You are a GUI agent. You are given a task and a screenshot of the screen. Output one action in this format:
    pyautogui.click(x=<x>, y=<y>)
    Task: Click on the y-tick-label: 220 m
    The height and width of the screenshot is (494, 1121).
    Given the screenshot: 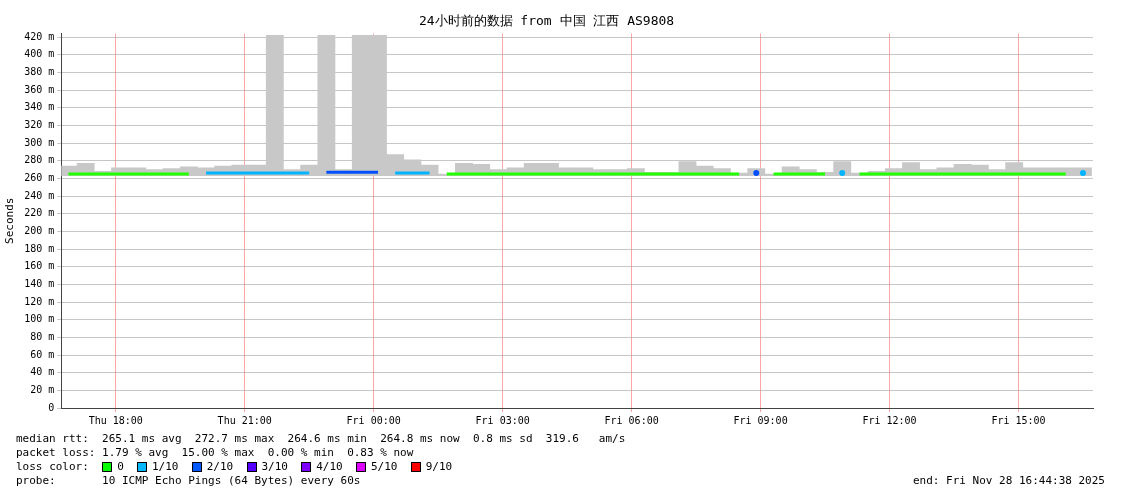 What is the action you would take?
    pyautogui.click(x=39, y=213)
    